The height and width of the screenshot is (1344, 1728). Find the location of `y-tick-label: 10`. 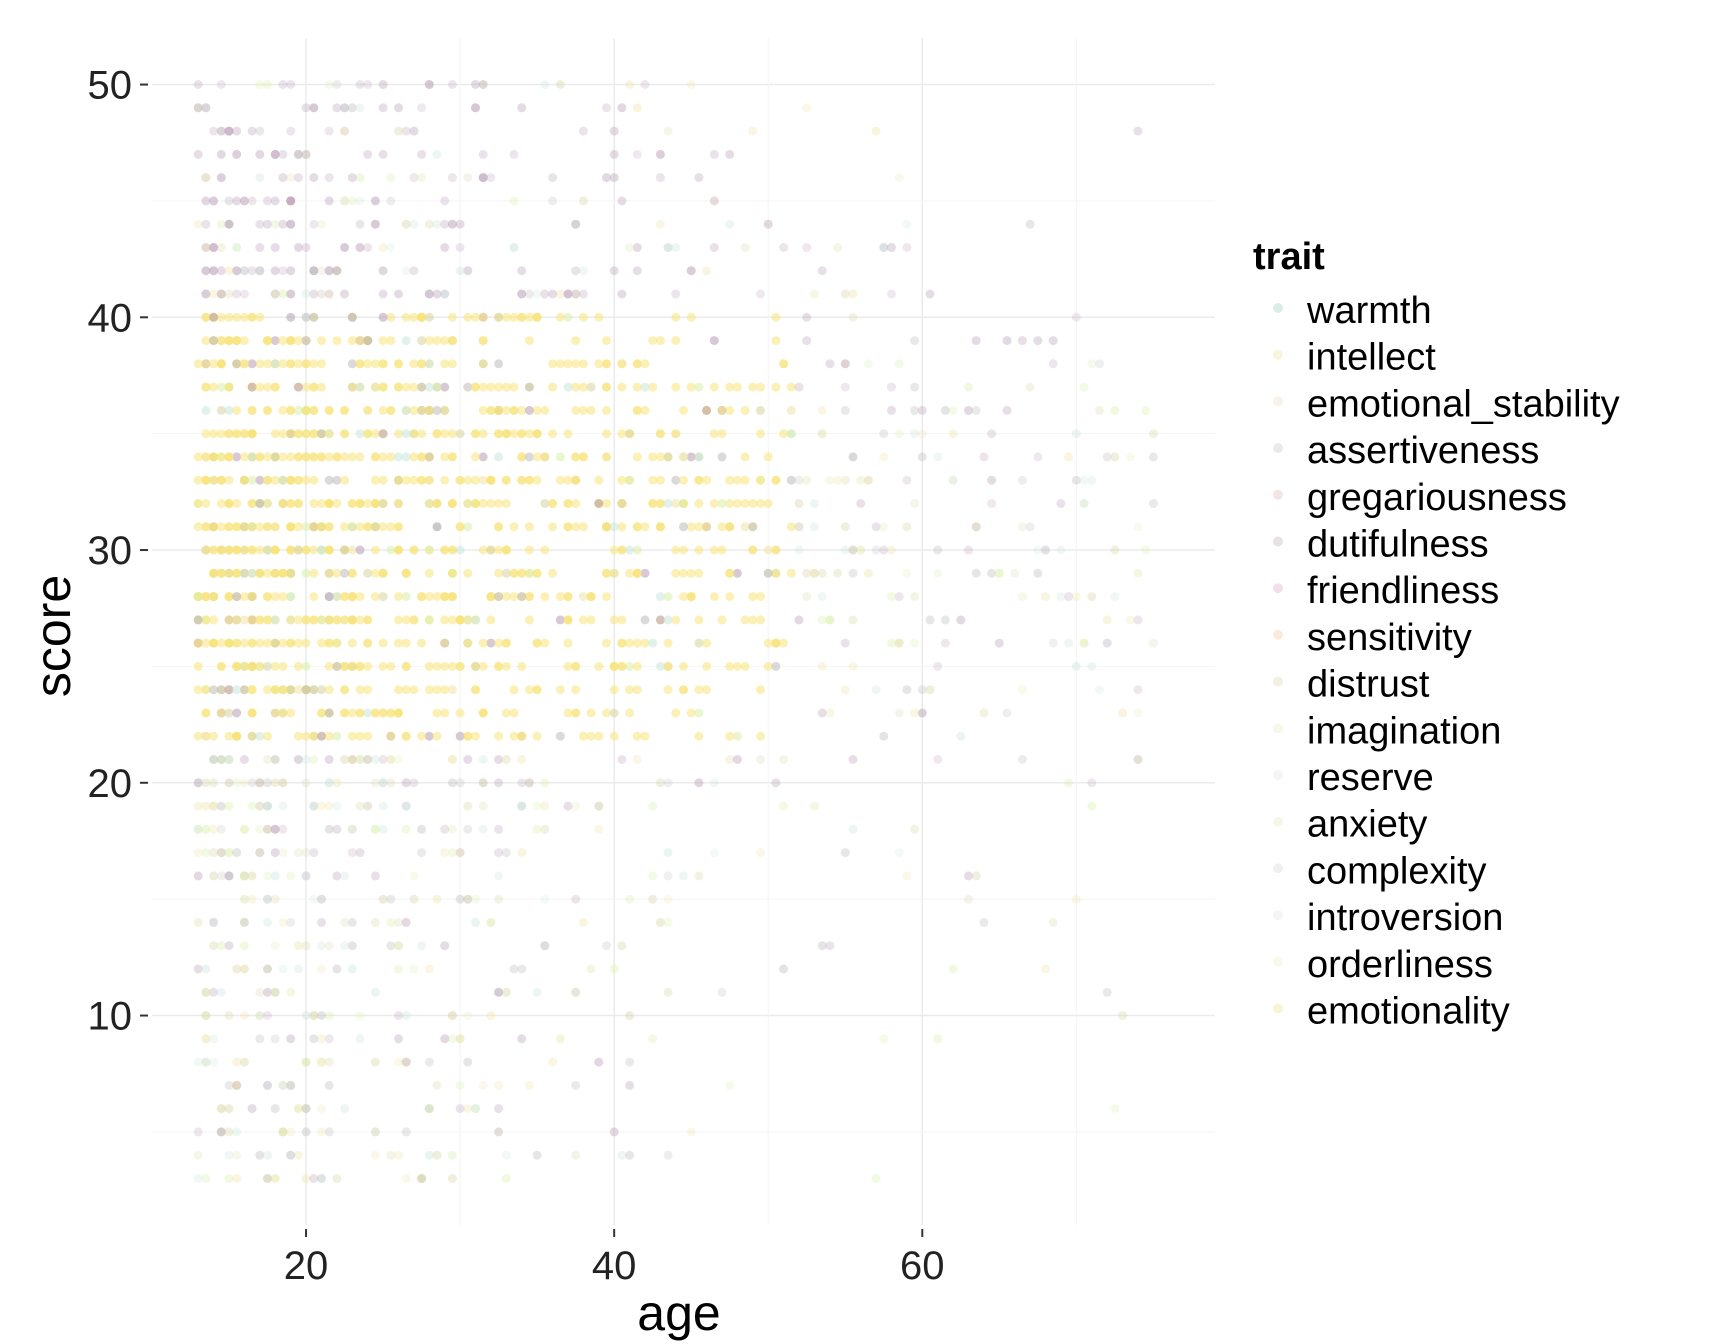

y-tick-label: 10 is located at coordinates (110, 1017).